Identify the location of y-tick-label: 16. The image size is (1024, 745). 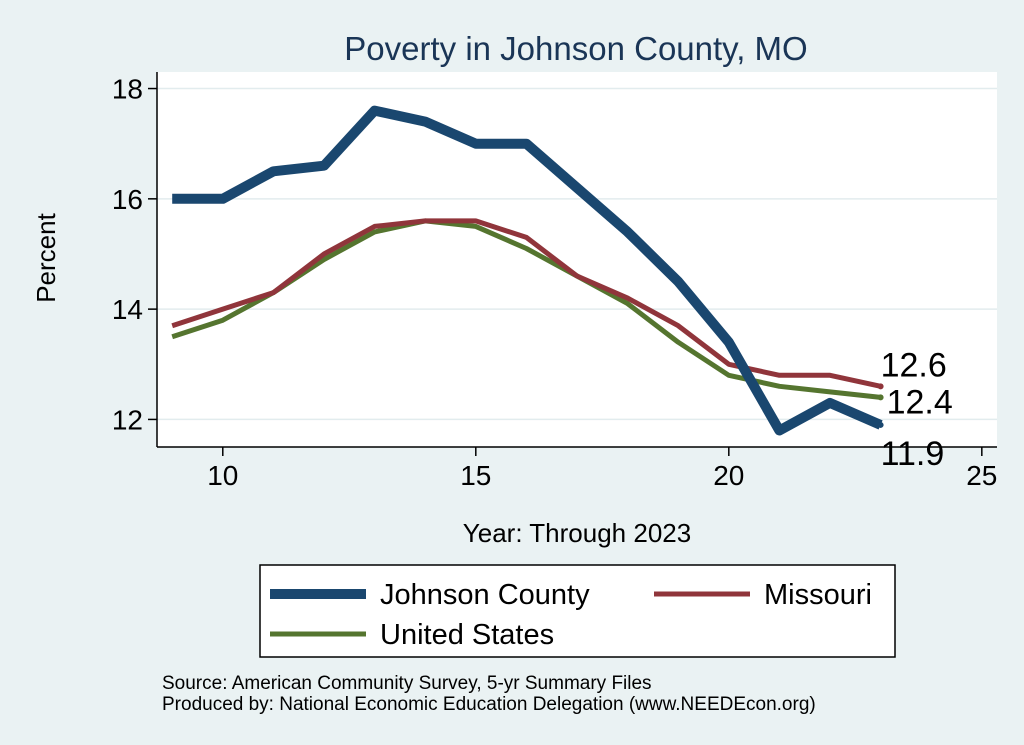
(127, 199).